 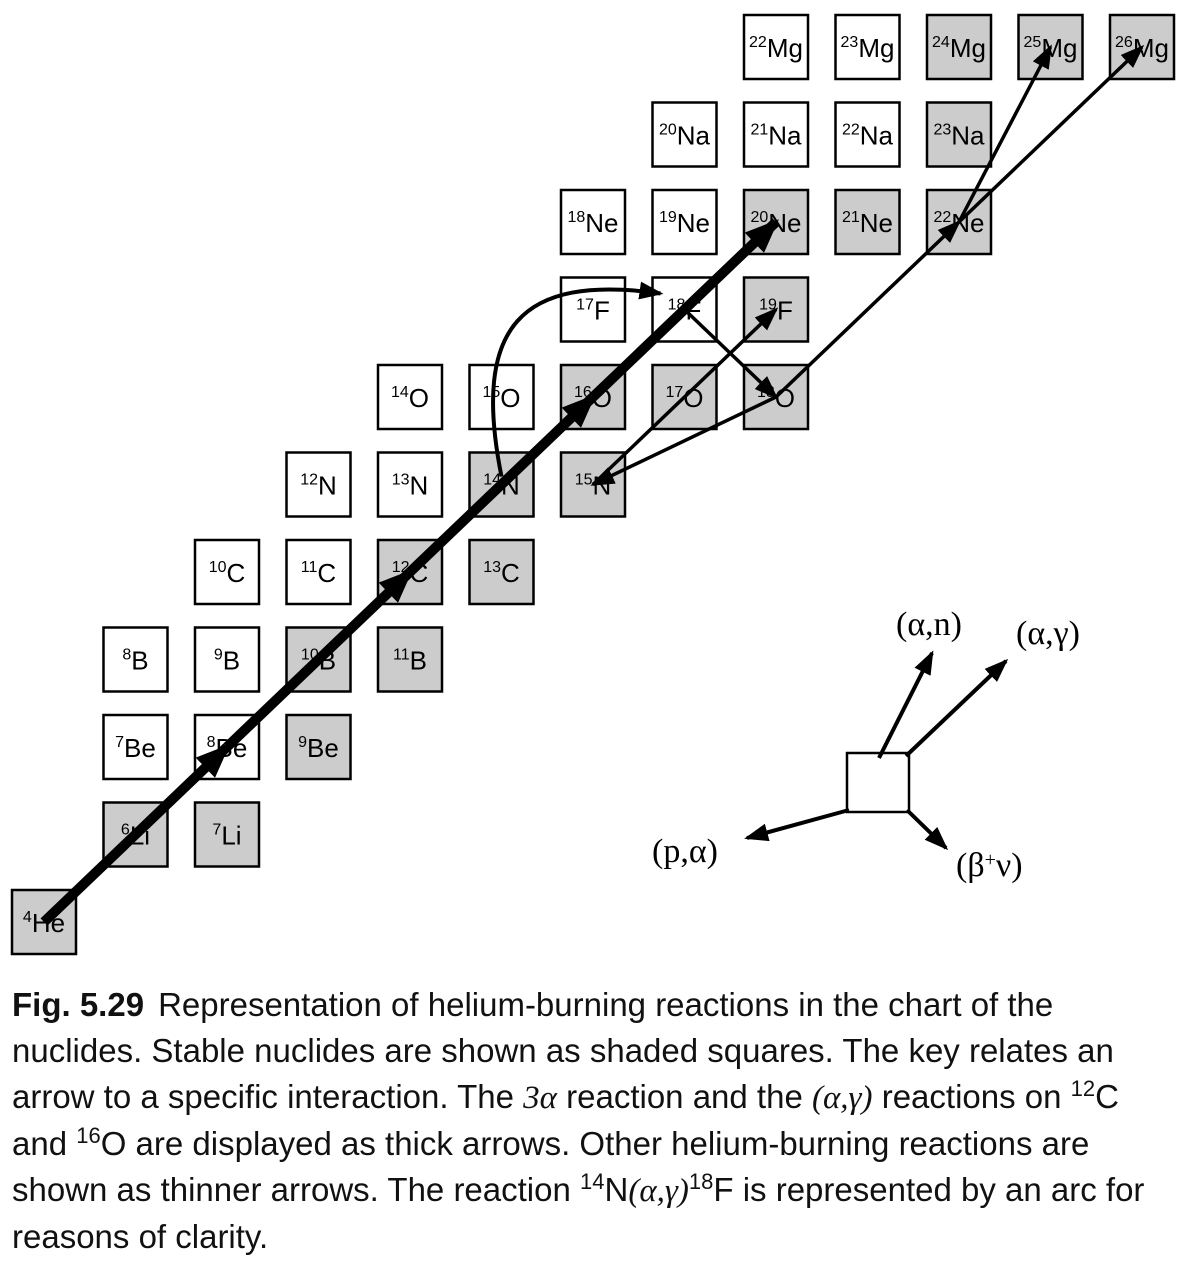 I want to click on nuclide-f-17: 17F, so click(x=593, y=309).